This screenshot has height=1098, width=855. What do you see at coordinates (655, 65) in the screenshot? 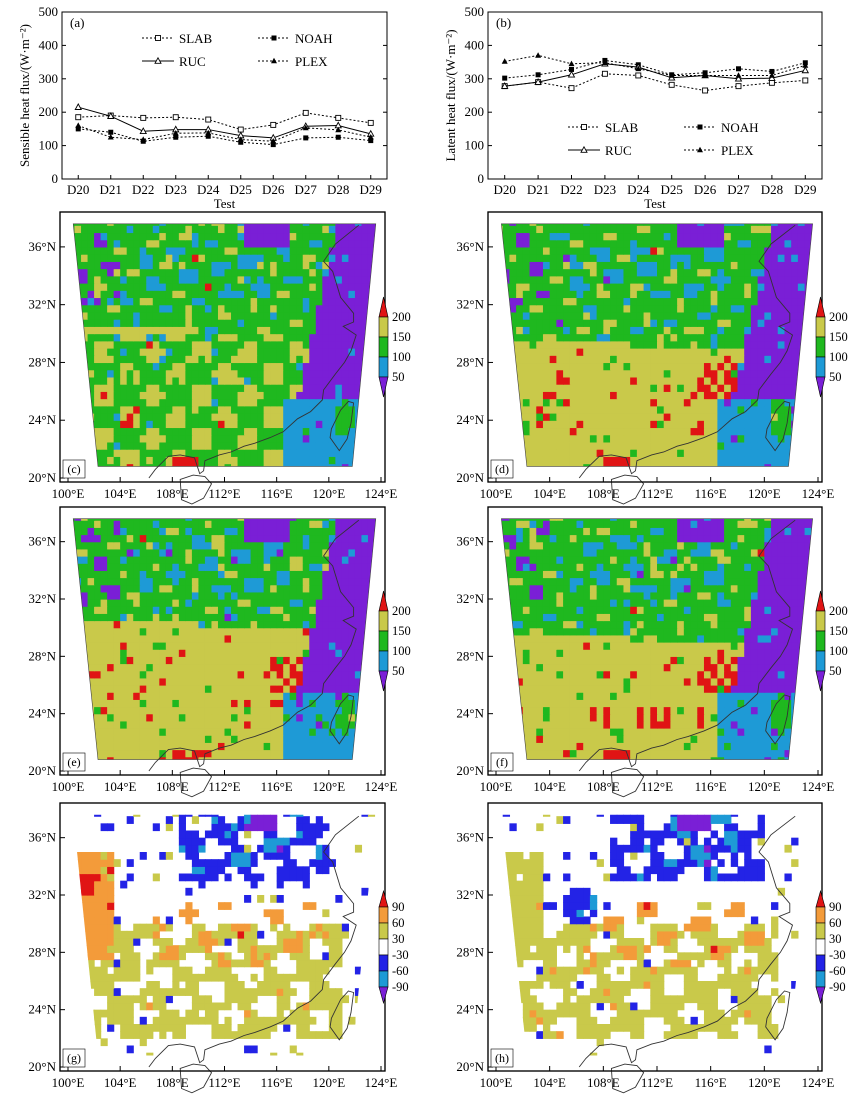
I see `series-line` at bounding box center [655, 65].